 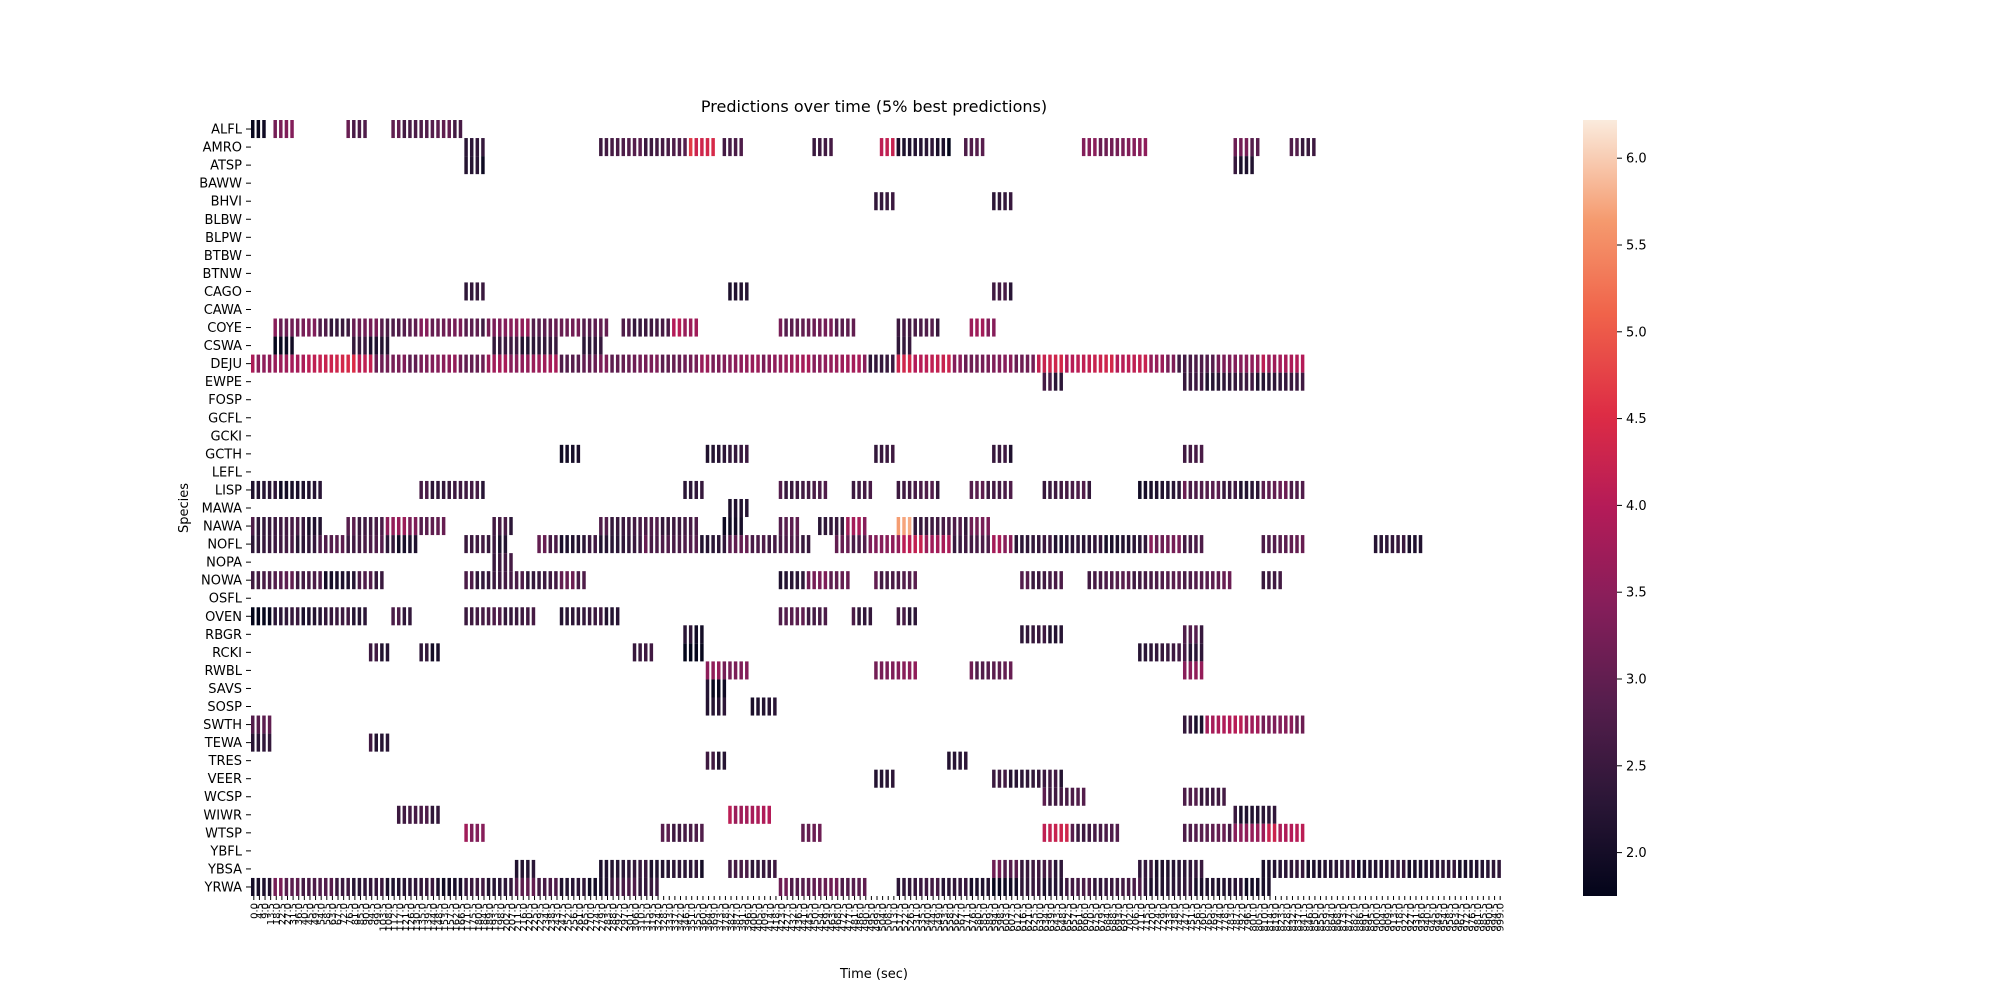 I want to click on x-tick-label: 891.0, so click(x=1366, y=917).